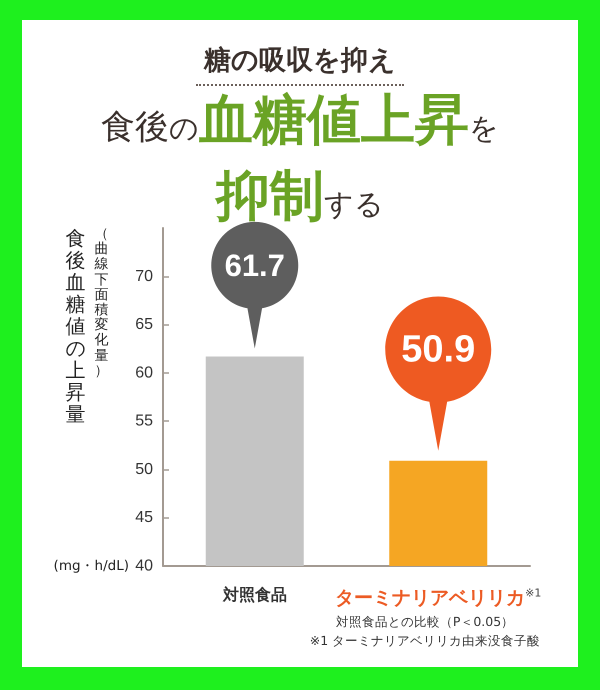 Image resolution: width=600 pixels, height=690 pixels. Describe the element at coordinates (254, 265) in the screenshot. I see `data-label: 61.7` at that location.